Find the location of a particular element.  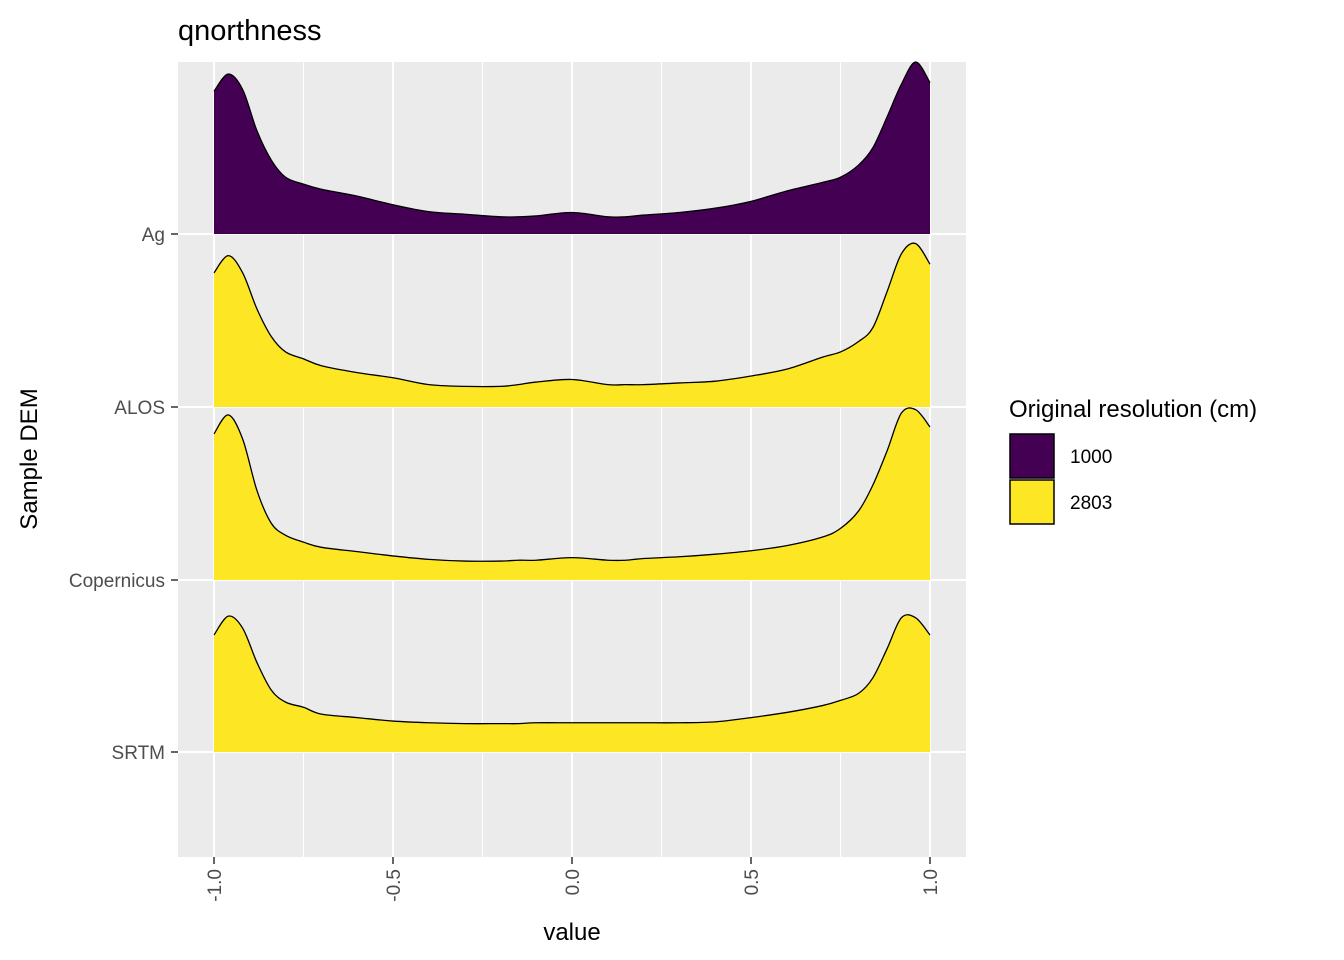

y-axis-title: Sample DEM is located at coordinates (29, 458).